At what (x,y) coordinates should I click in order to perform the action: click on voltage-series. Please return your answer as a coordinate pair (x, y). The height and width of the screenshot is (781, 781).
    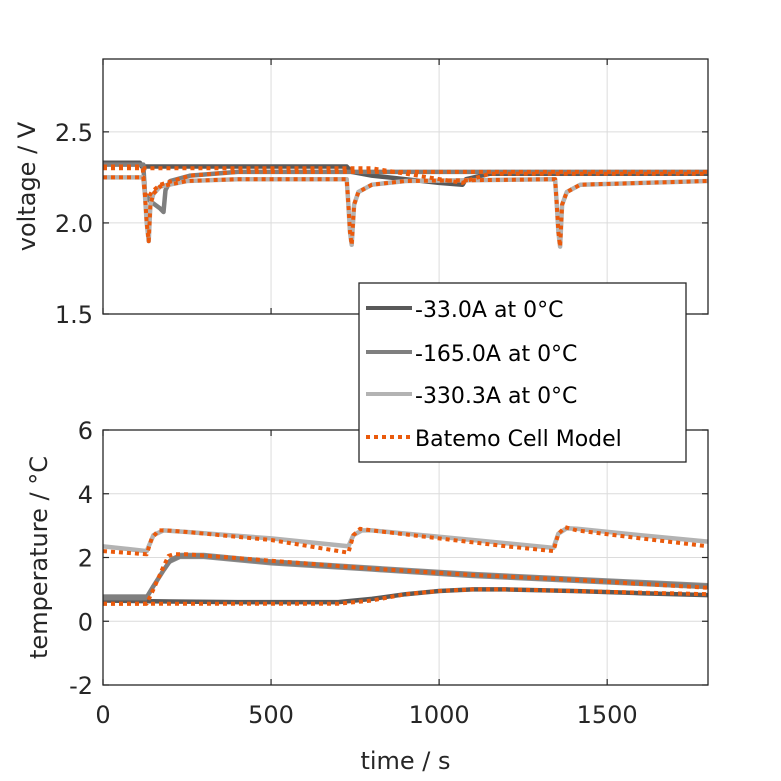
    Looking at the image, I should click on (405, 204).